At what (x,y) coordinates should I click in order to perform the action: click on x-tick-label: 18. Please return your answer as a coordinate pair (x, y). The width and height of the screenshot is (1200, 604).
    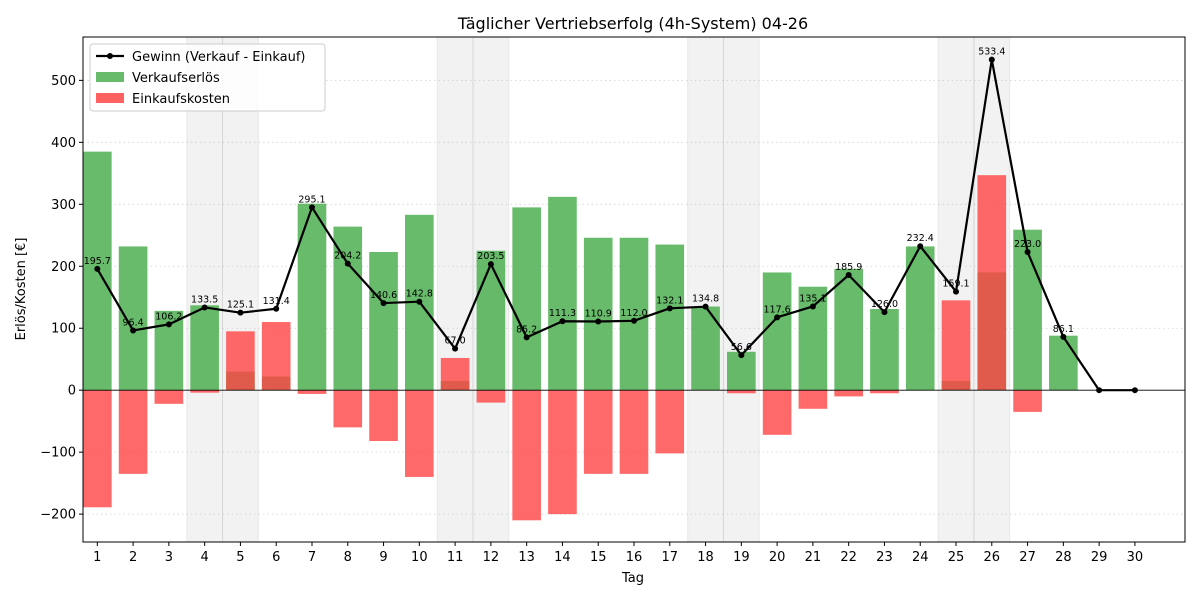
    Looking at the image, I should click on (705, 557).